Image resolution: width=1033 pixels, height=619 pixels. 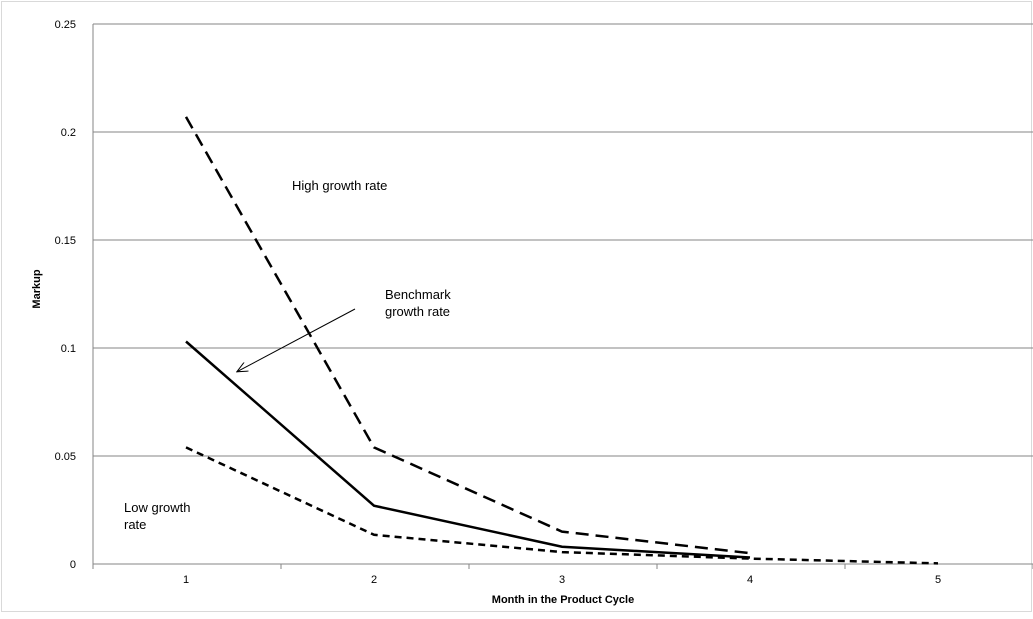 What do you see at coordinates (68, 349) in the screenshot?
I see `y-tick-label: 0.1` at bounding box center [68, 349].